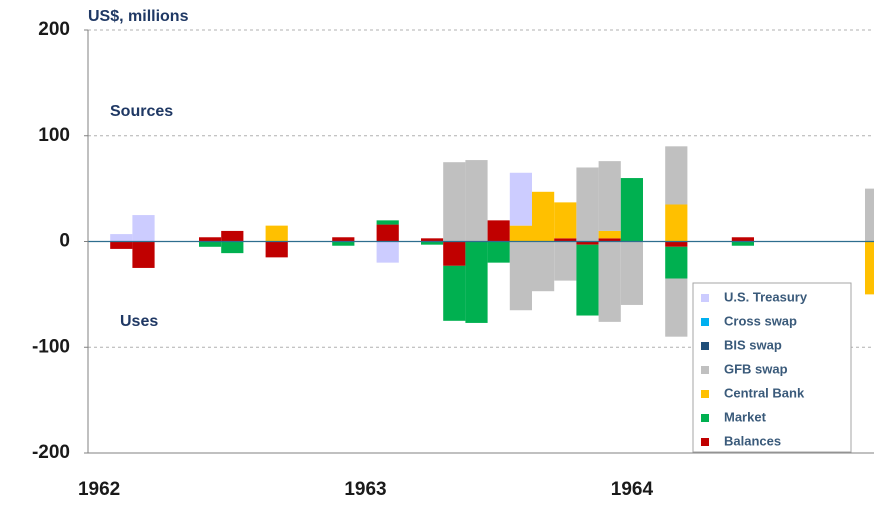 Image resolution: width=874 pixels, height=505 pixels. I want to click on x-tick-label: 1962, so click(99, 489).